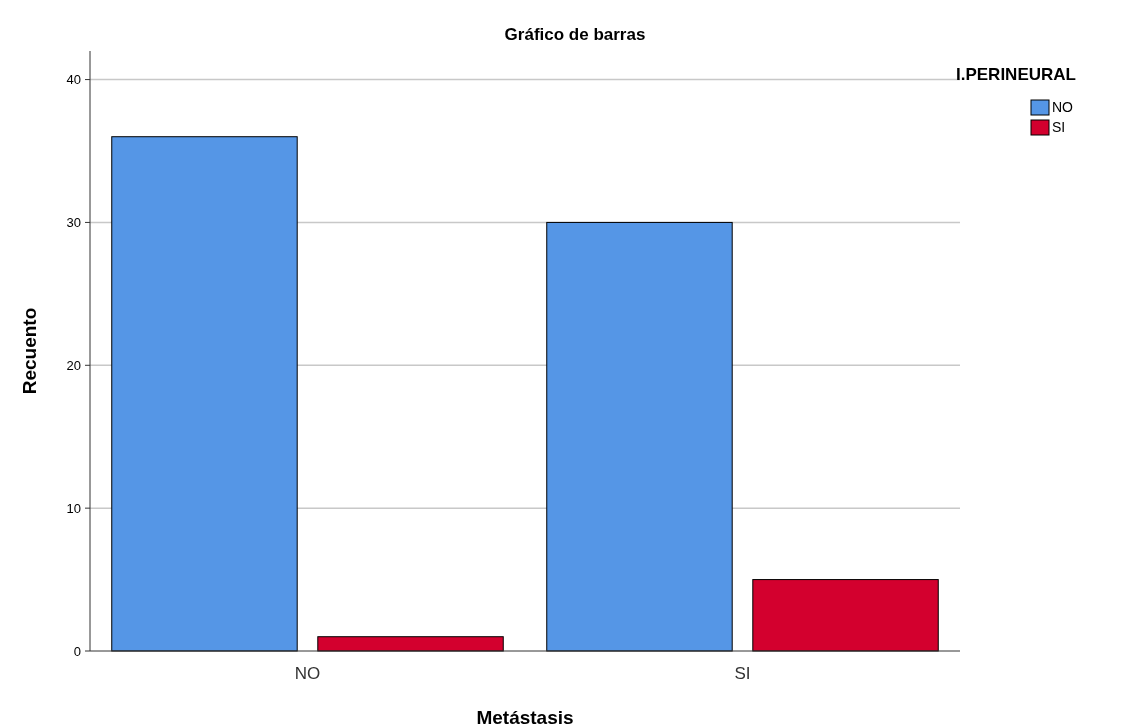 The height and width of the screenshot is (728, 1145). I want to click on y-axis-title: Recuento, so click(29, 351).